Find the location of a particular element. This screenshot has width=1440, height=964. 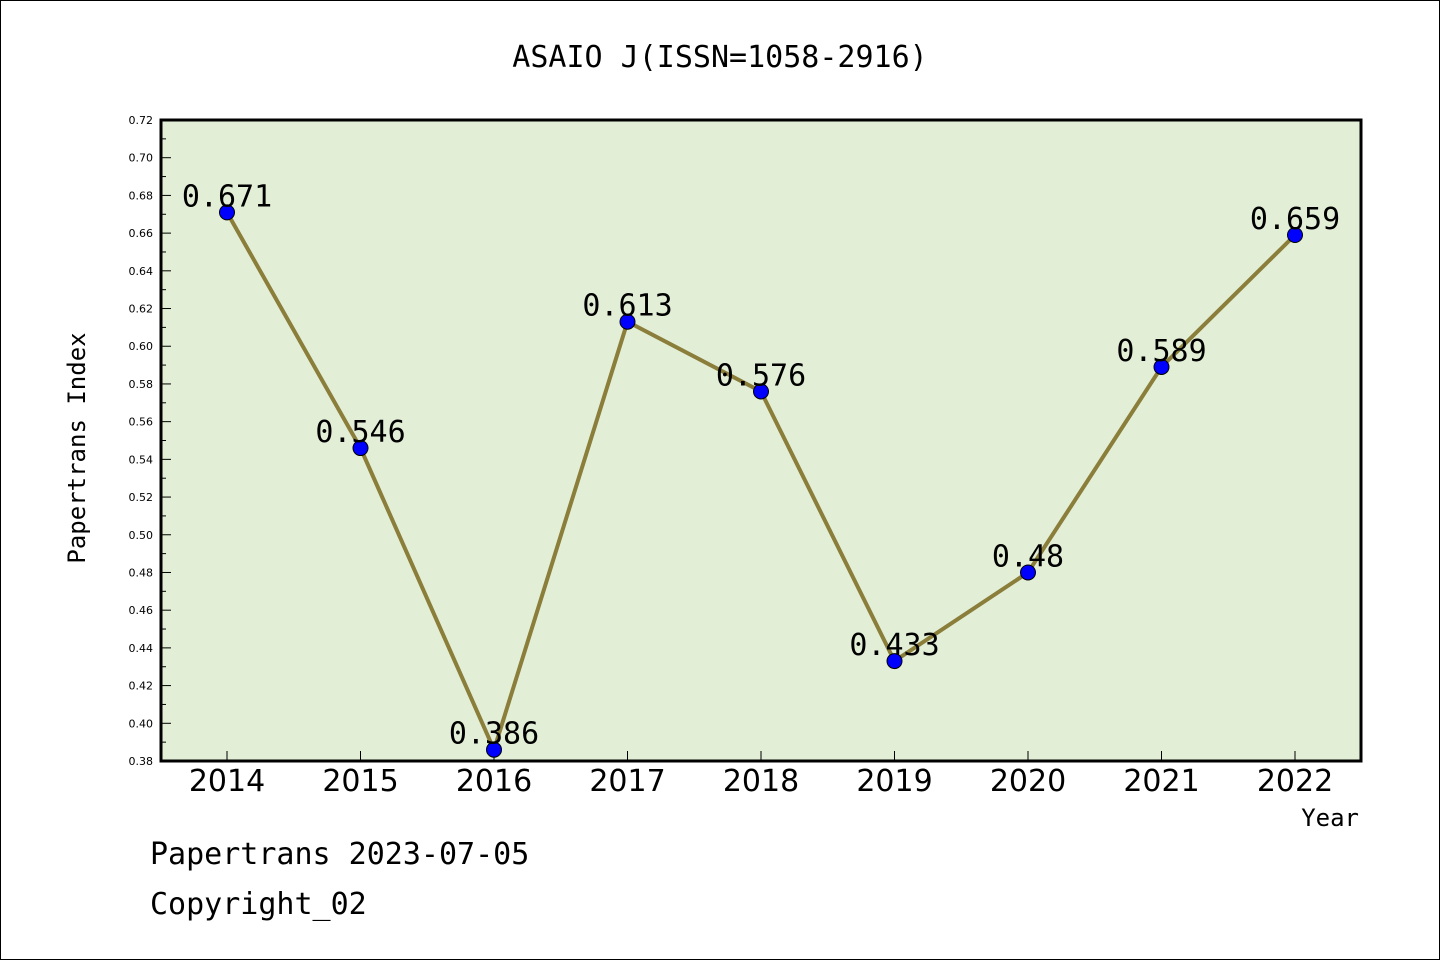

x-tick-label: 2018 is located at coordinates (761, 781).